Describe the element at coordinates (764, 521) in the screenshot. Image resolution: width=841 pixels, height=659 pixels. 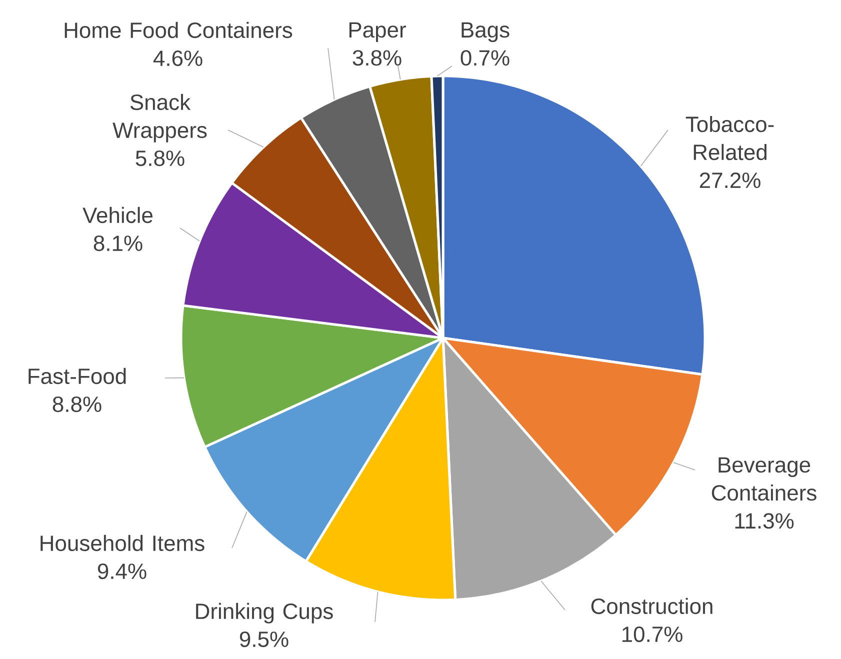
I see `data-label: 11.3%` at that location.